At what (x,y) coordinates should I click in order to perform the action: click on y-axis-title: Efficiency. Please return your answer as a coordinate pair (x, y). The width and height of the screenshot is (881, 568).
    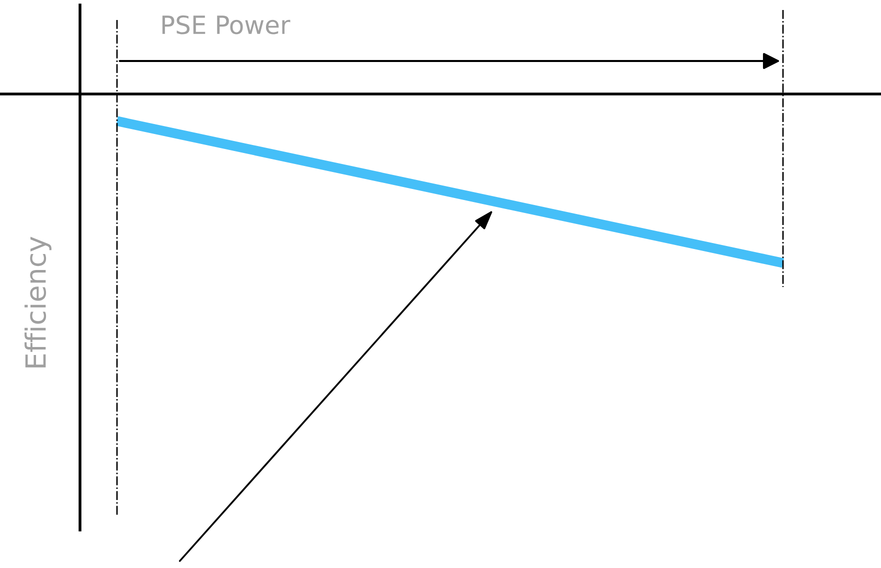
    Looking at the image, I should click on (38, 302).